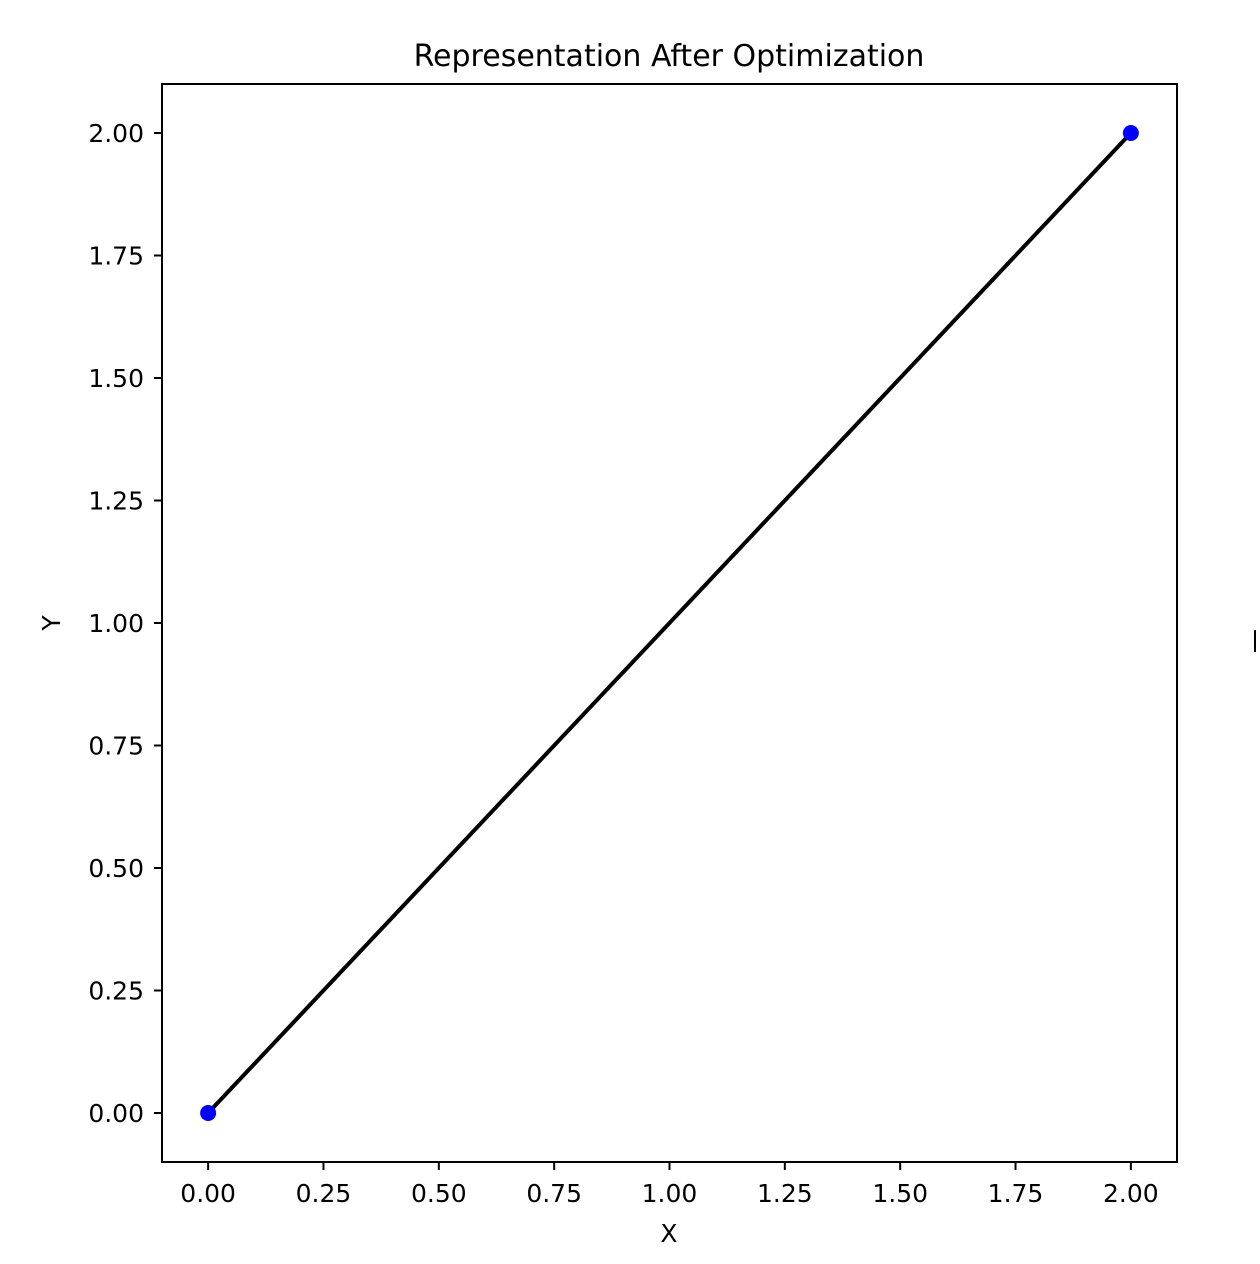  I want to click on x-ticks: 0.00 0.25 0.50 0.75 1.00 1.25 1.50 1.75 2.00, so click(669, 1185).